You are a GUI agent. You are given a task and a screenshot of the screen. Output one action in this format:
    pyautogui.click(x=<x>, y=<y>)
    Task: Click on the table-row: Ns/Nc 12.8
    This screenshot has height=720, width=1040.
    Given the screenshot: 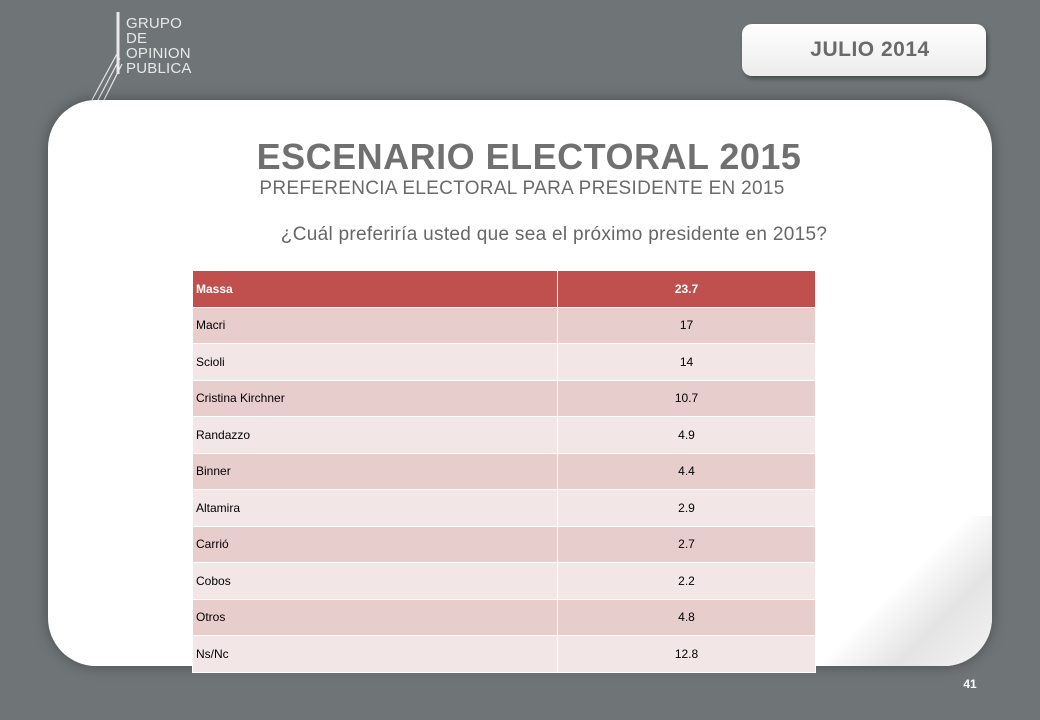 What is the action you would take?
    pyautogui.click(x=504, y=654)
    